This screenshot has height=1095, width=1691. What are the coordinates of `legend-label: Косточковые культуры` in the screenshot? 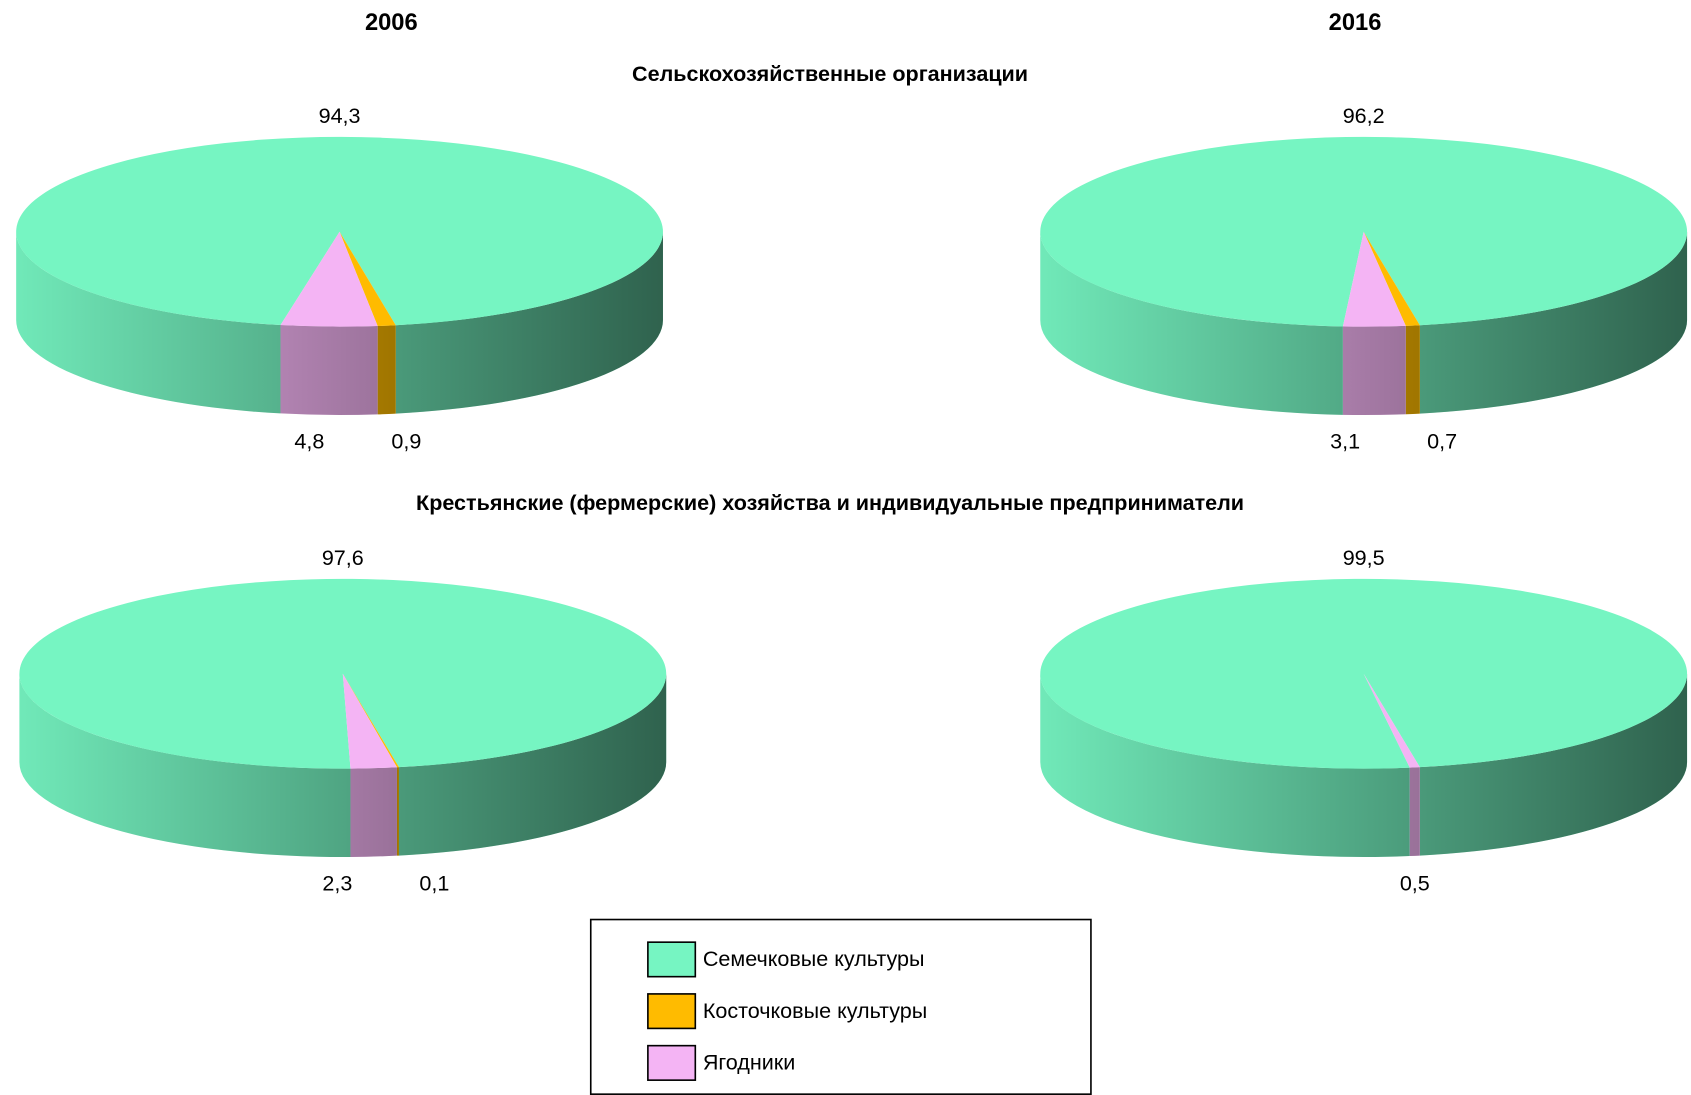 It's located at (815, 1010).